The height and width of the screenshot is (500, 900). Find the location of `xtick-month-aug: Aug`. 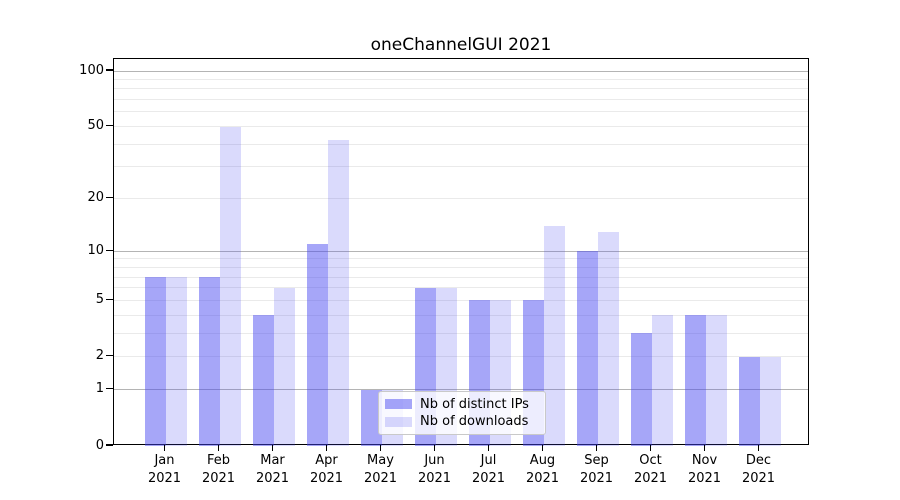

xtick-month-aug: Aug is located at coordinates (542, 460).